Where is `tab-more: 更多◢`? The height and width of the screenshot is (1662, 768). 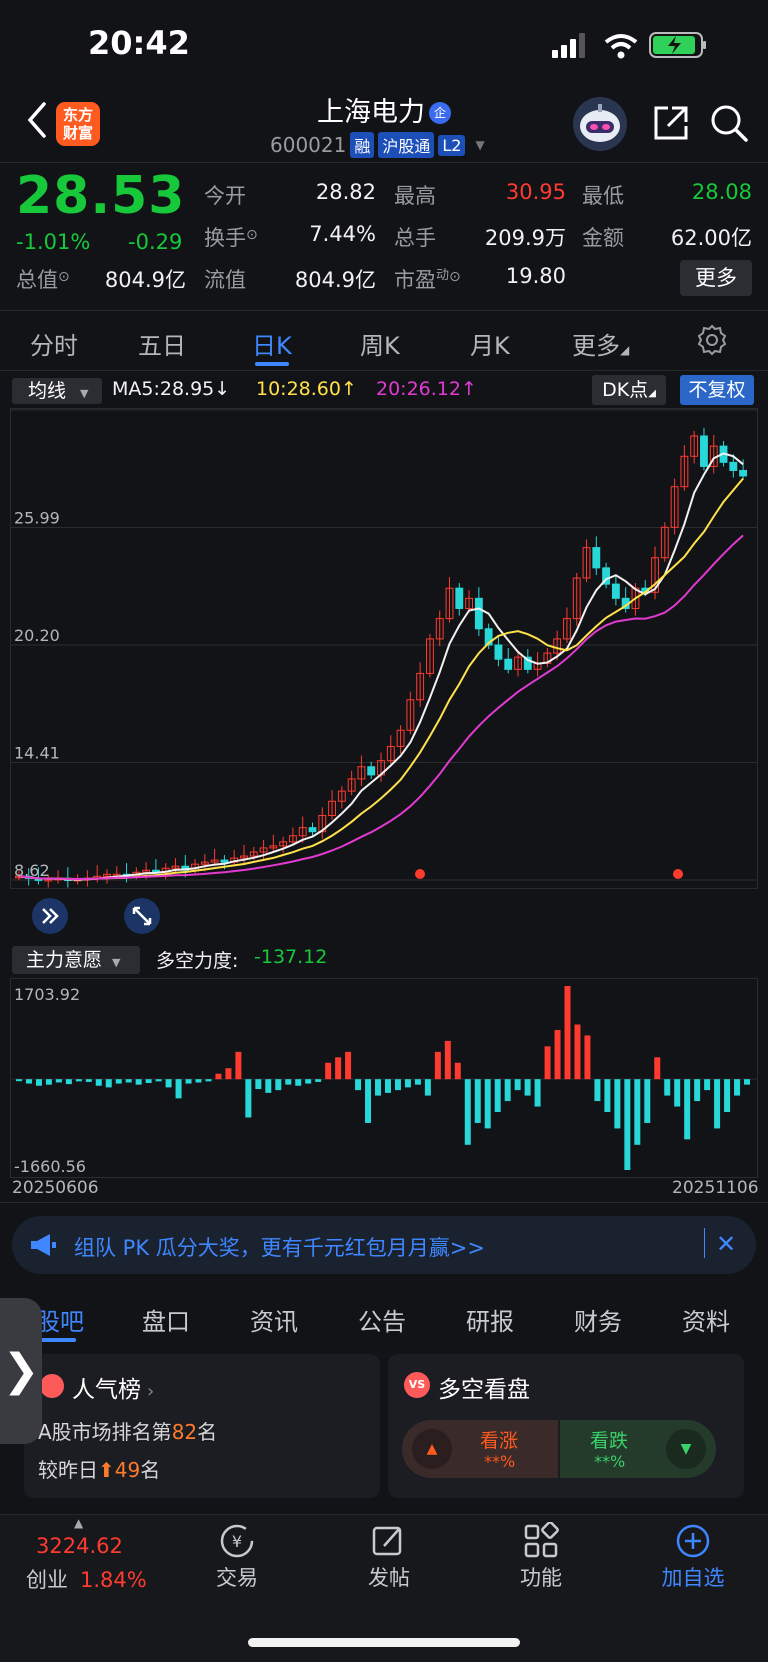 tab-more: 更多◢ is located at coordinates (601, 346).